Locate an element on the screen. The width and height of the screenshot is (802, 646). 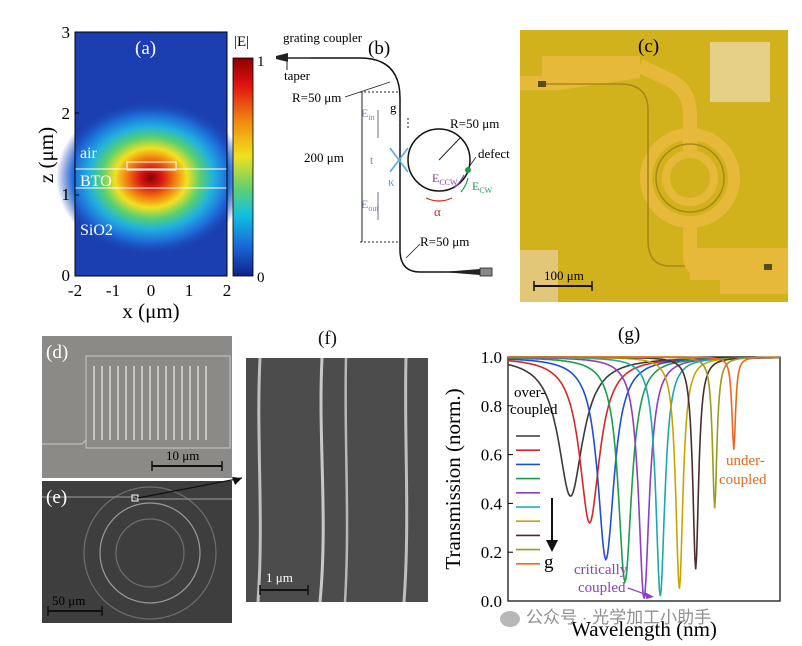
ring-electrode-e is located at coordinates (150, 553).